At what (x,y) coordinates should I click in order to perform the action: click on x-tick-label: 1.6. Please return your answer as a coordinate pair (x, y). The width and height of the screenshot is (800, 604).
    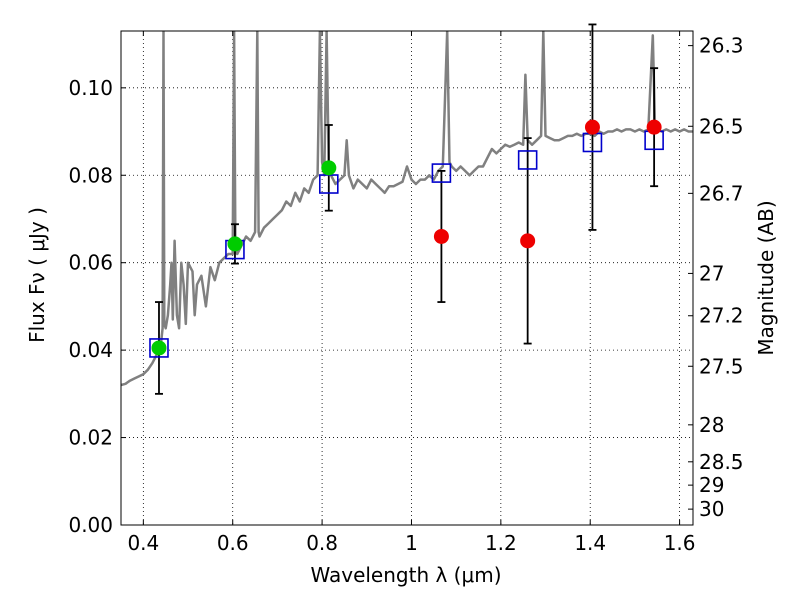
    Looking at the image, I should click on (680, 543).